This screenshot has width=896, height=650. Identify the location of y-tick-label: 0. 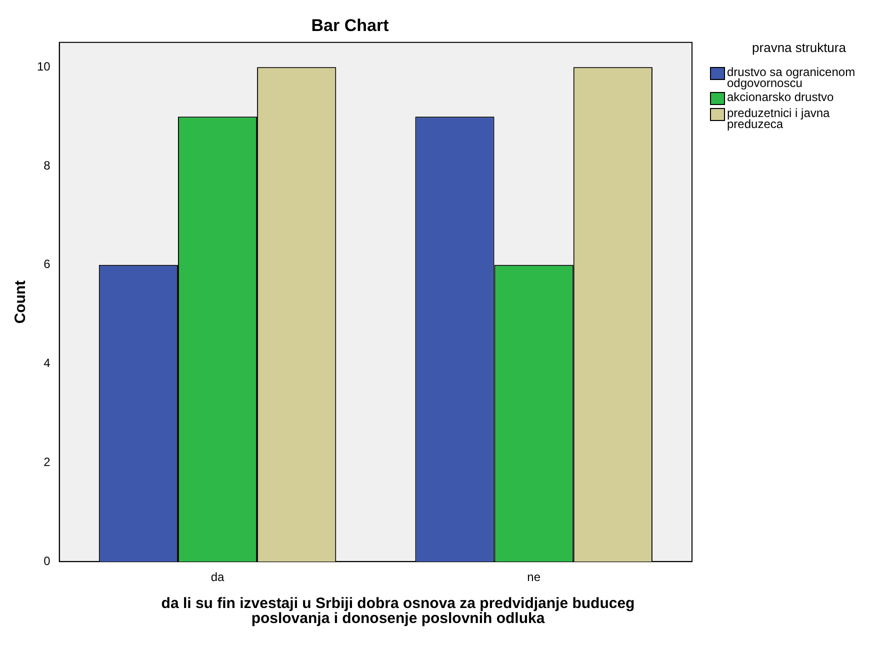
(47, 561).